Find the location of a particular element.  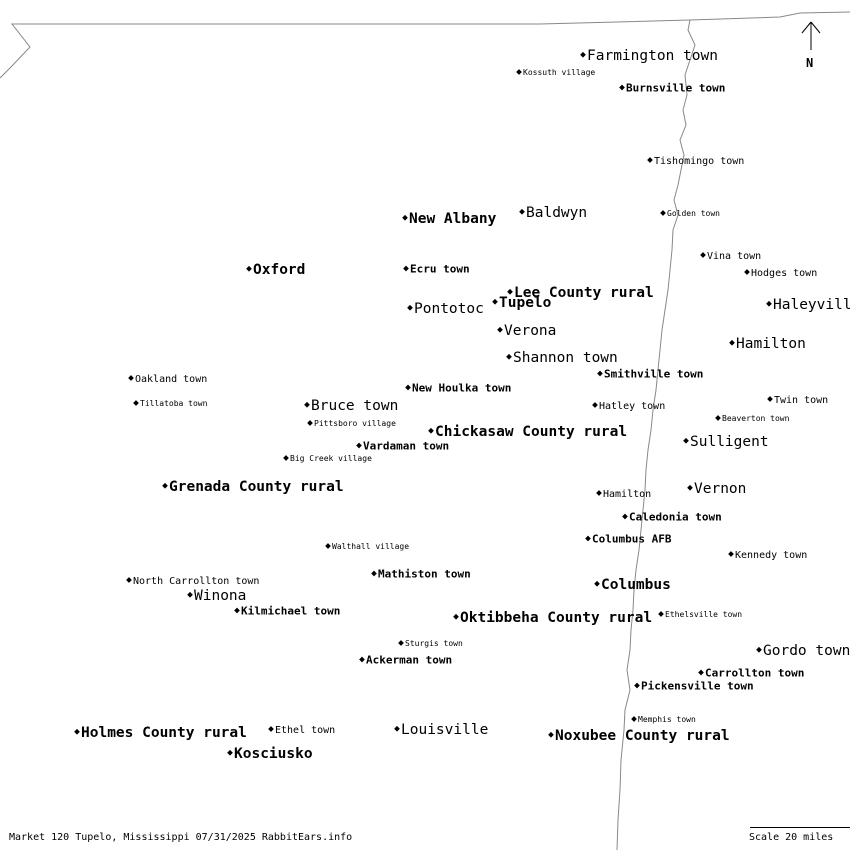

place-label: Bruce town is located at coordinates (351, 406).